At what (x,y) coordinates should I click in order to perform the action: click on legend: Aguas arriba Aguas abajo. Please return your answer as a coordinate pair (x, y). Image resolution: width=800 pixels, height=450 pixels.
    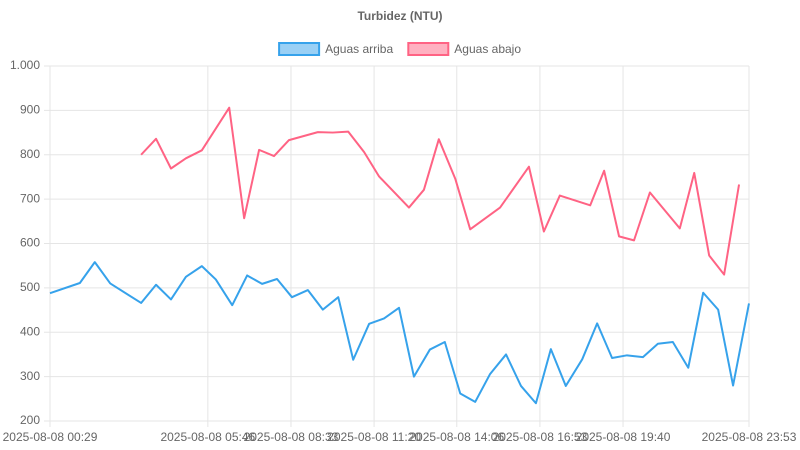
    Looking at the image, I should click on (399, 49).